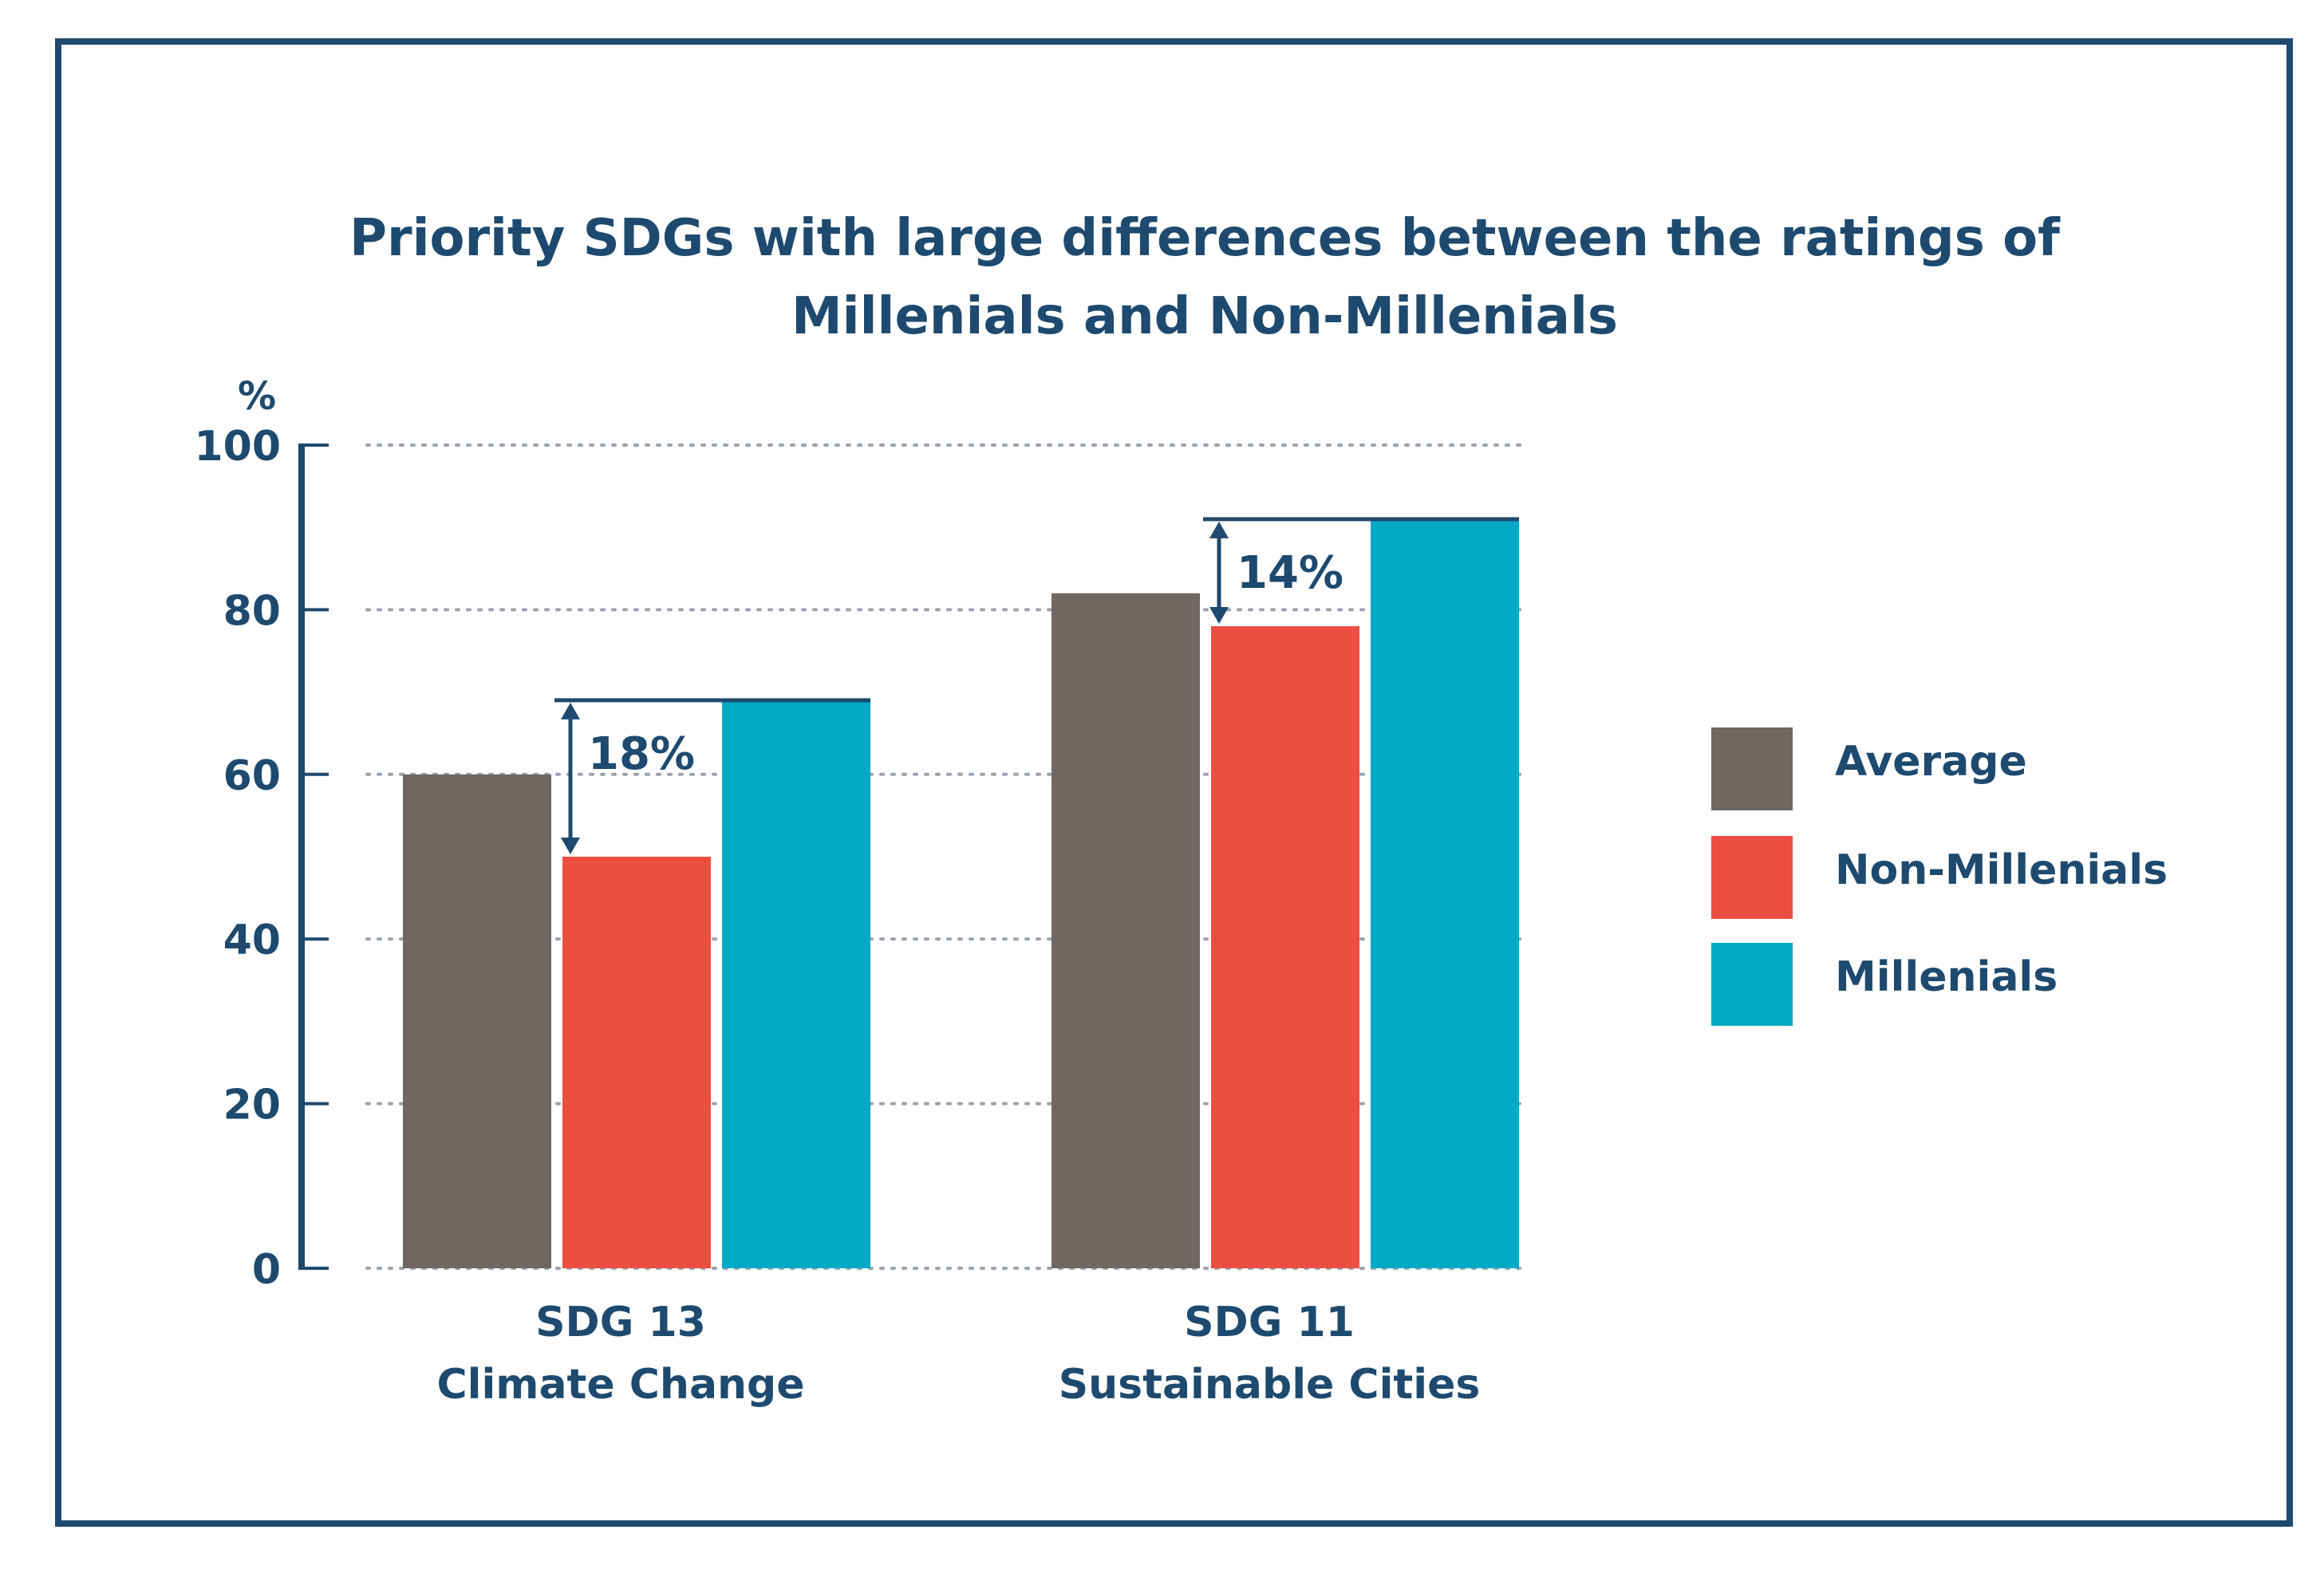 This screenshot has width=2324, height=1569. I want to click on x-tick-label-line-2: Sustainable Cities, so click(1270, 1385).